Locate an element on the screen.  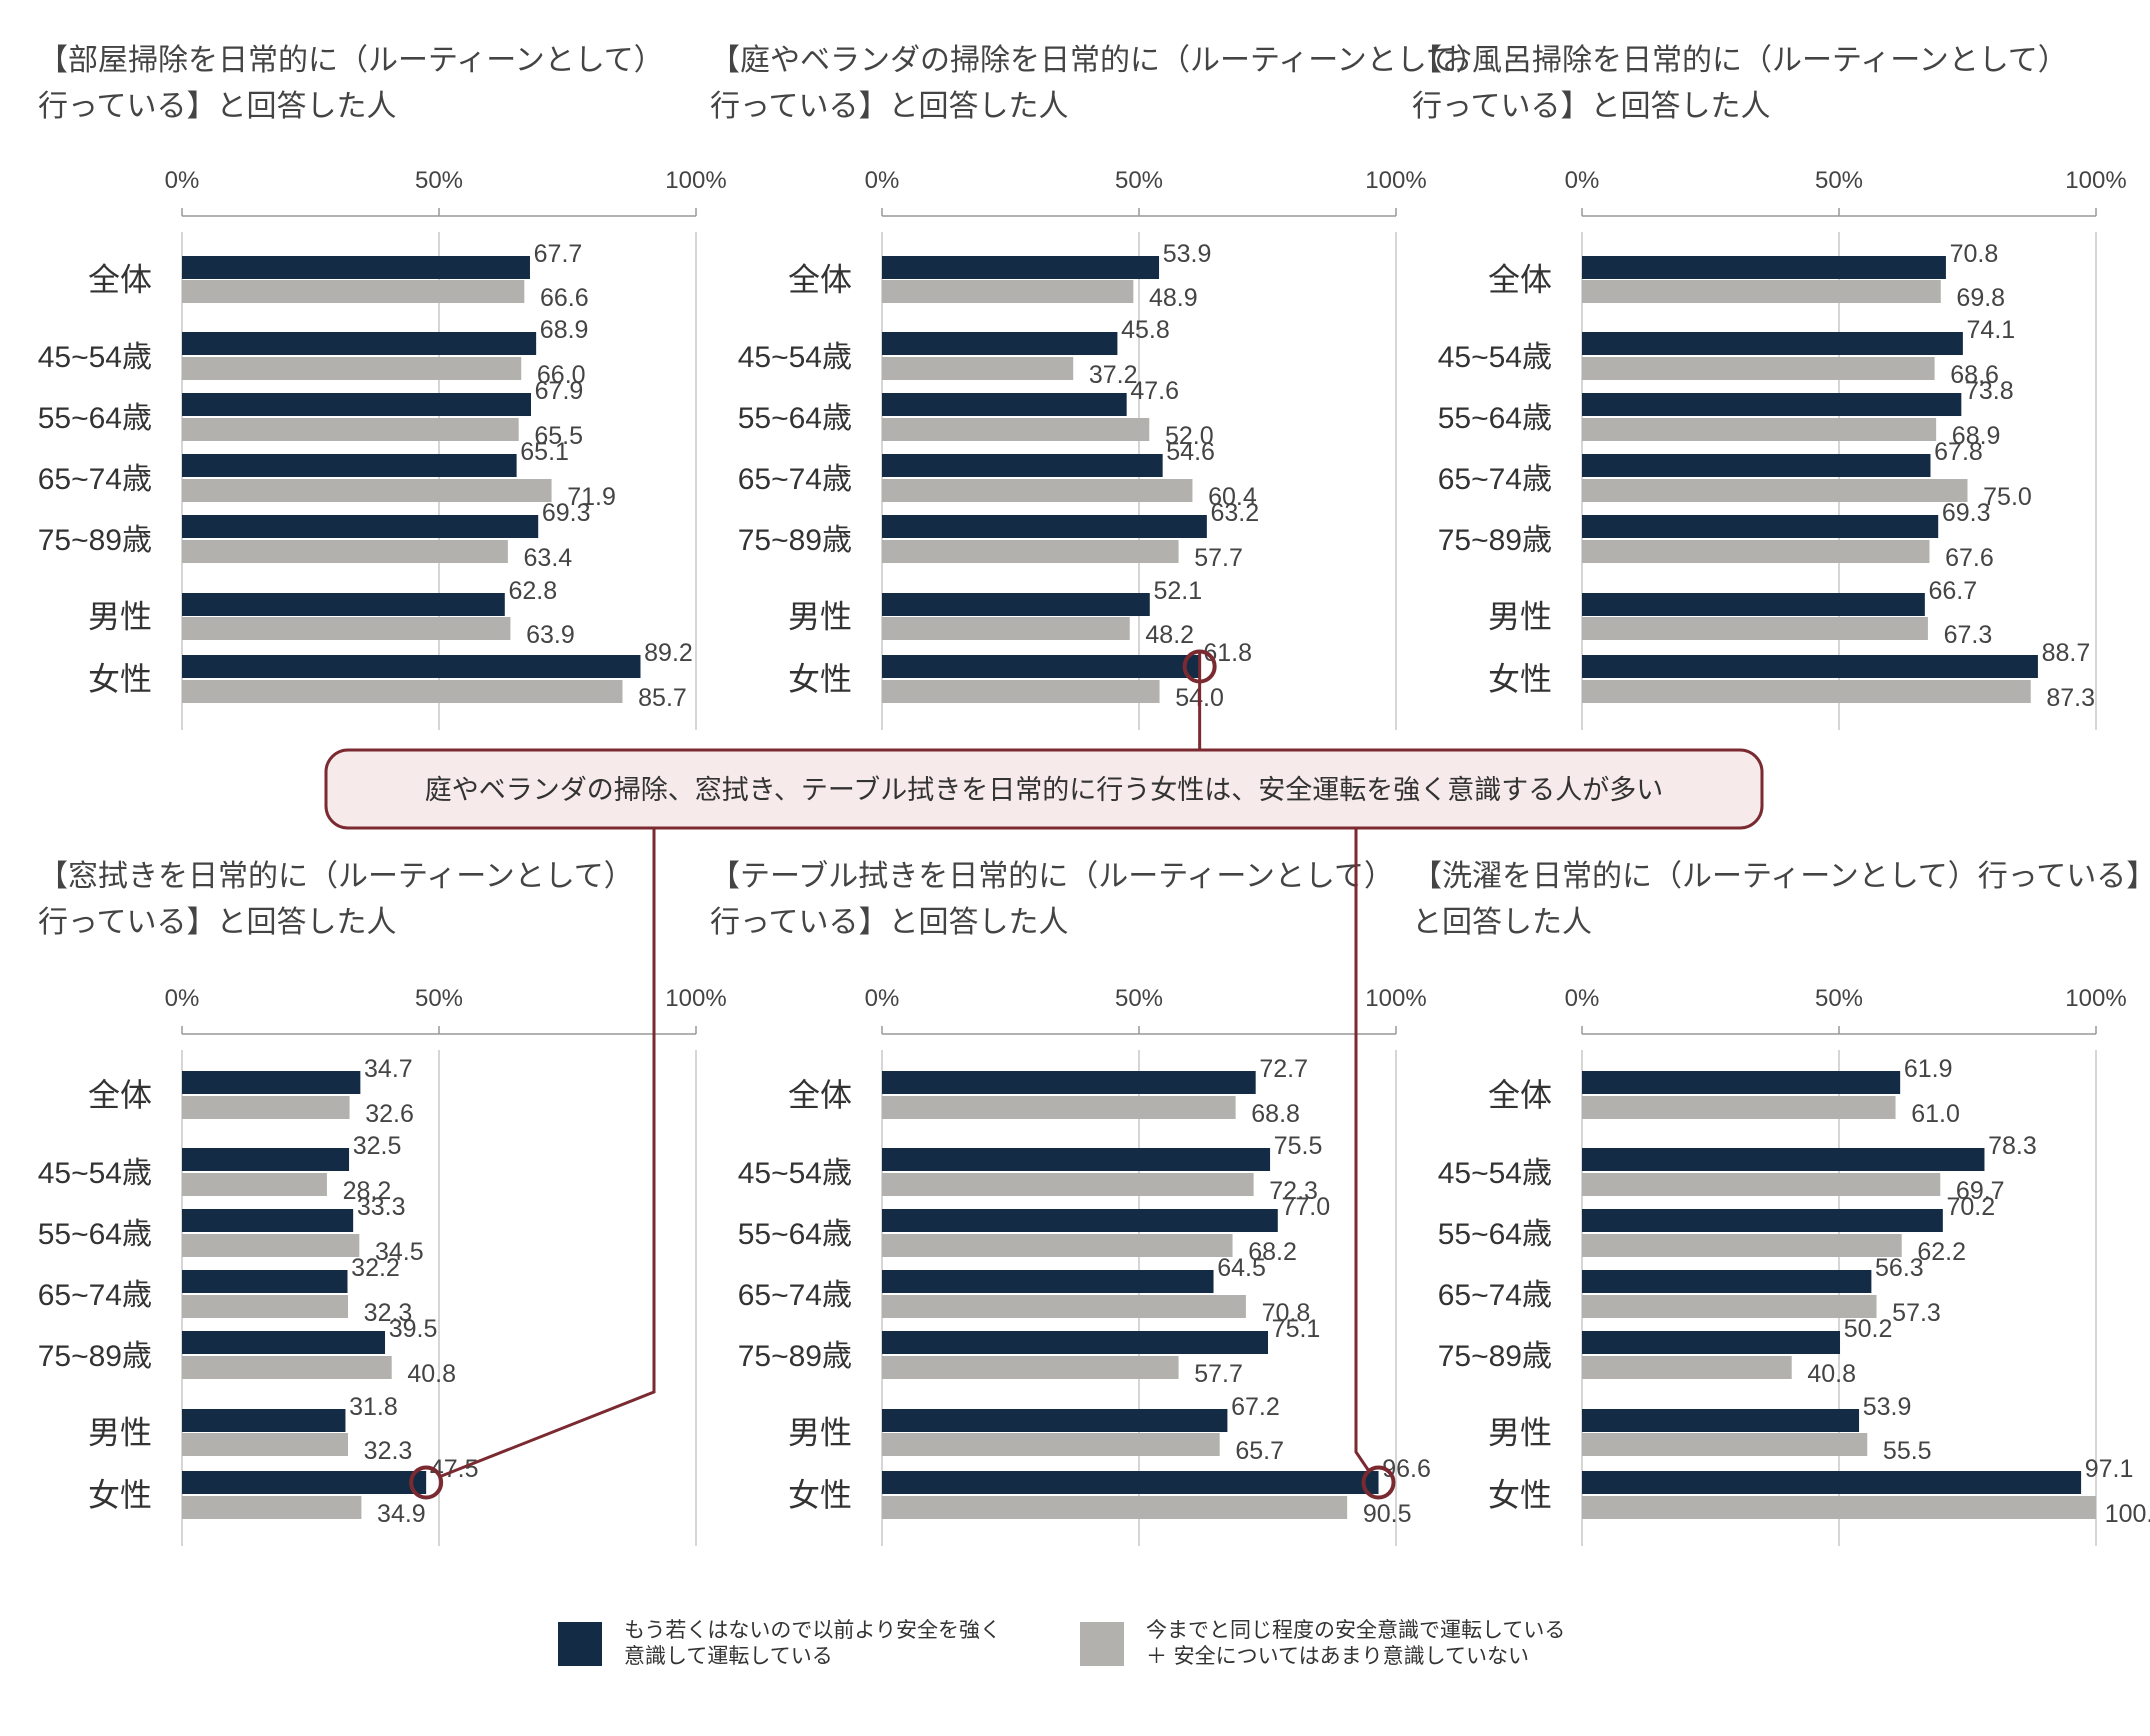
value-label-series-a: 47.6 is located at coordinates (1154, 391).